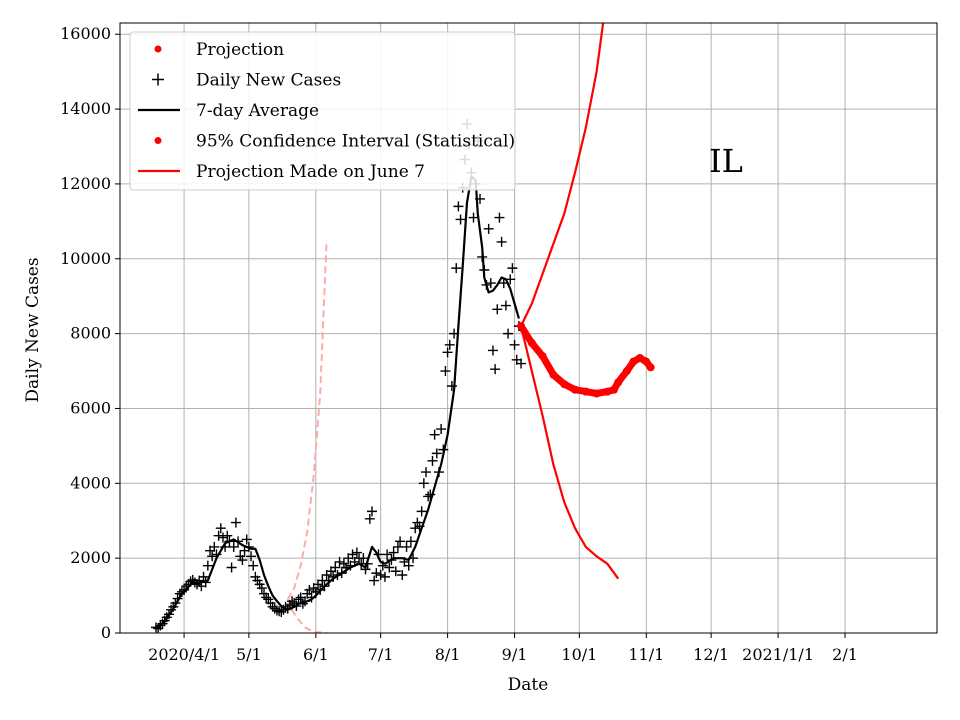 The image size is (960, 720). What do you see at coordinates (307, 420) in the screenshot?
I see `series-projection-made-on-june-7-upper` at bounding box center [307, 420].